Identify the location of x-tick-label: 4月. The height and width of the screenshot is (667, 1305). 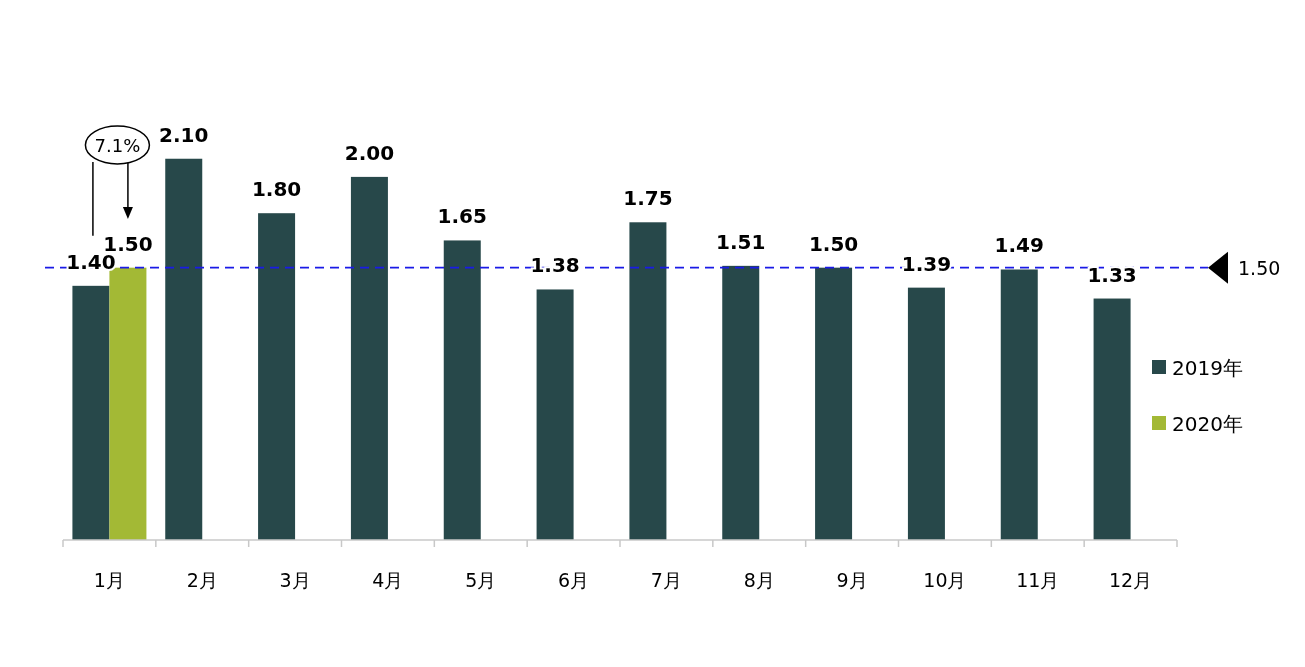
(388, 580).